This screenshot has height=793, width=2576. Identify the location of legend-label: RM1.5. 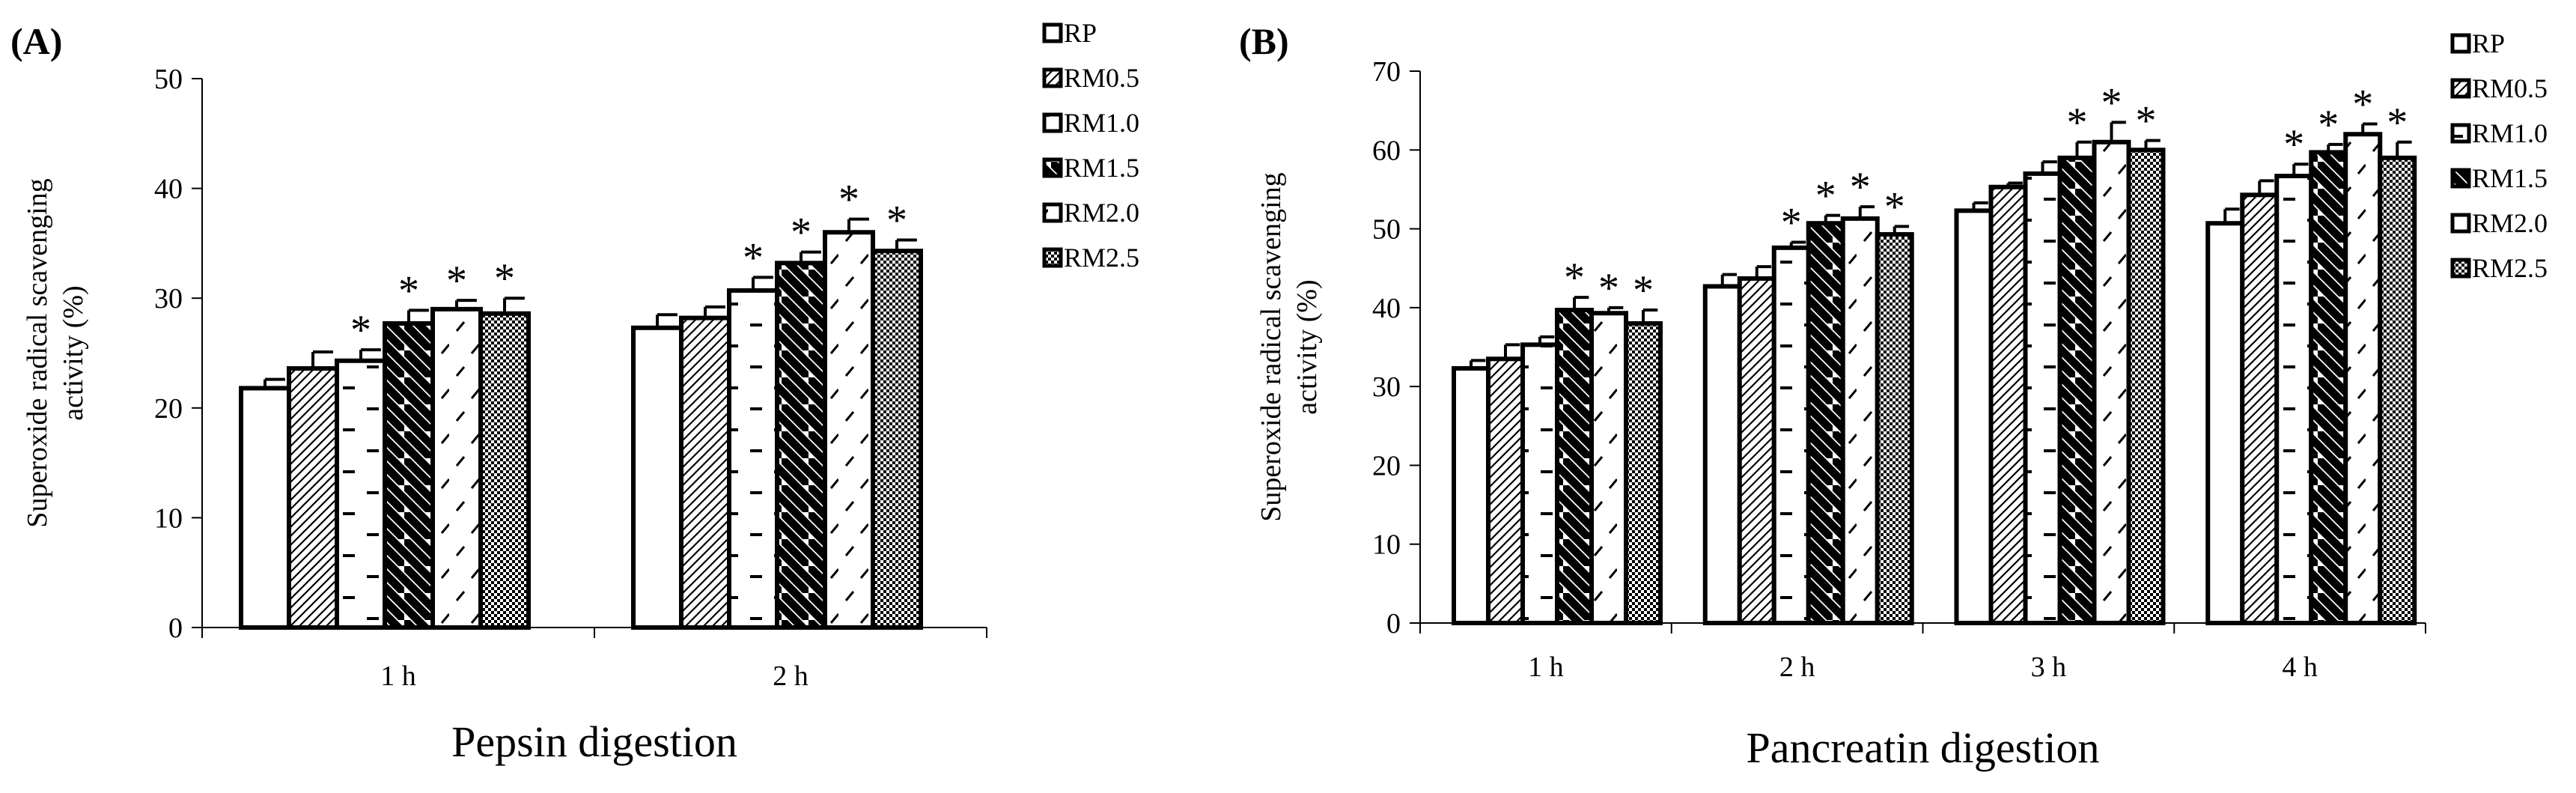
(1101, 168).